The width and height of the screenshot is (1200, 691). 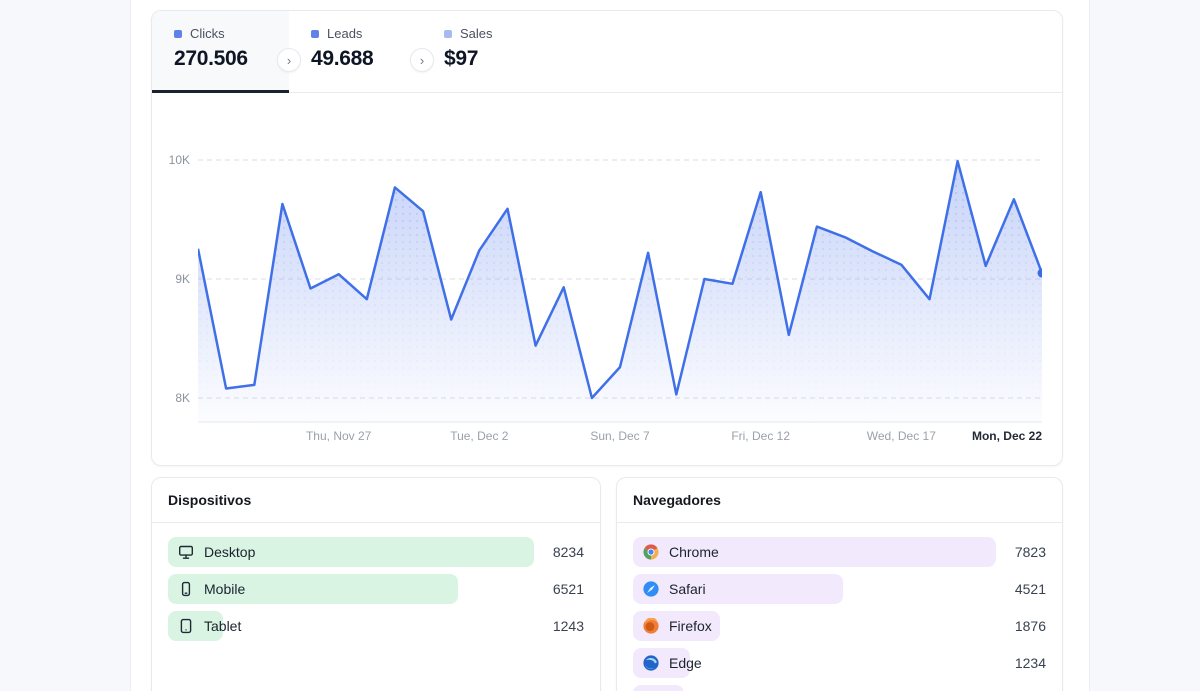 I want to click on list-item-desktop: Desktop 8234, so click(x=376, y=552).